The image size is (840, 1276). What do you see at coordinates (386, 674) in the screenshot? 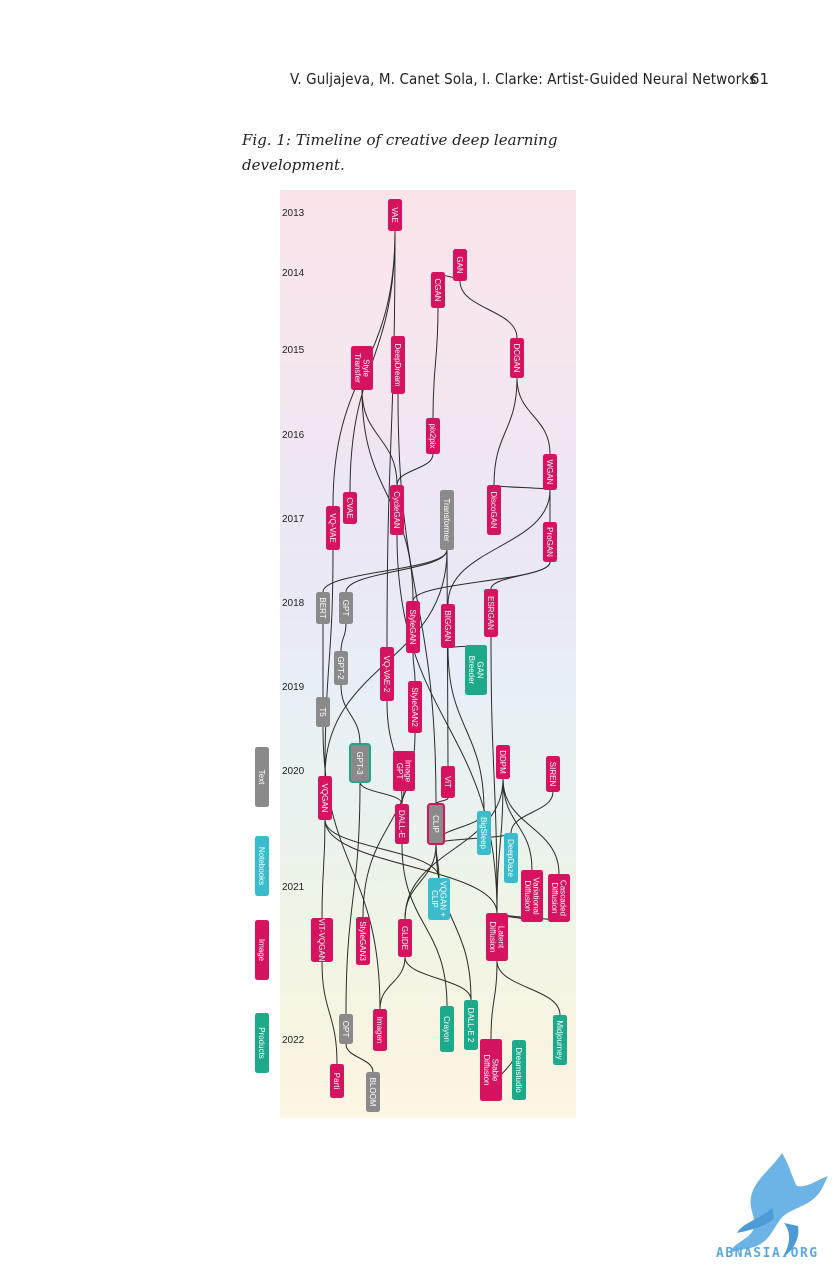
I see `svg-text: VQ-VAE-2` at bounding box center [386, 674].